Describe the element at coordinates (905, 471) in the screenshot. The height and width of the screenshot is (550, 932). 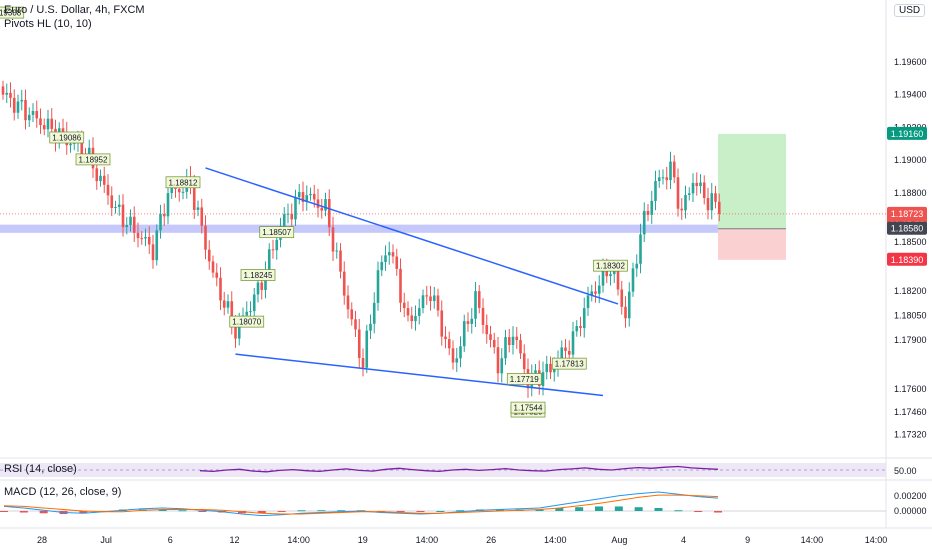
I see `rsi-tick-label: 50.00` at that location.